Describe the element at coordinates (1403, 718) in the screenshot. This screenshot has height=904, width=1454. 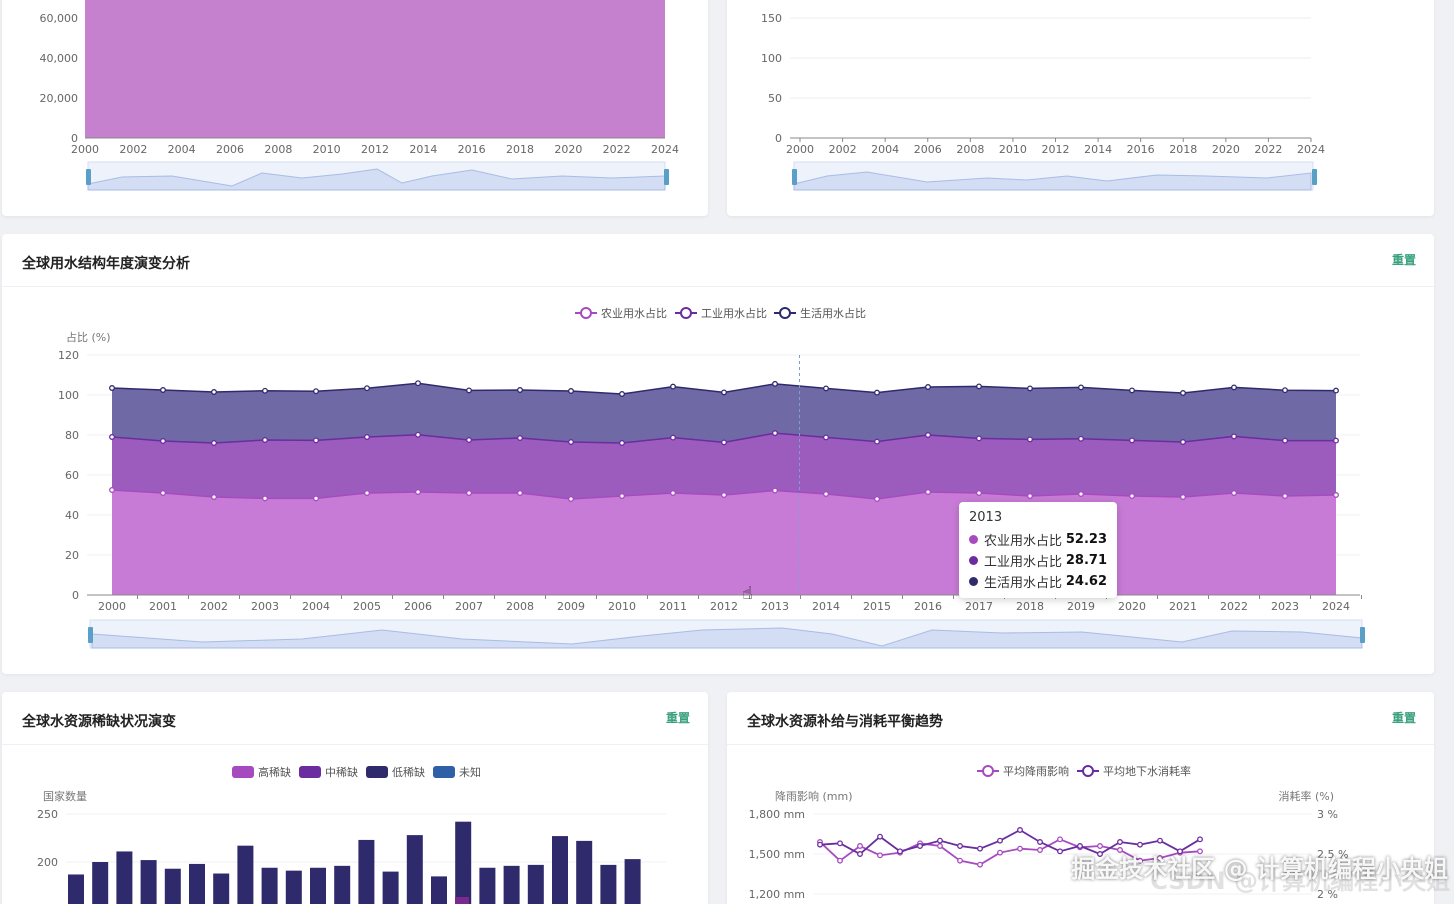
I see `balance-reset-button: 重置` at that location.